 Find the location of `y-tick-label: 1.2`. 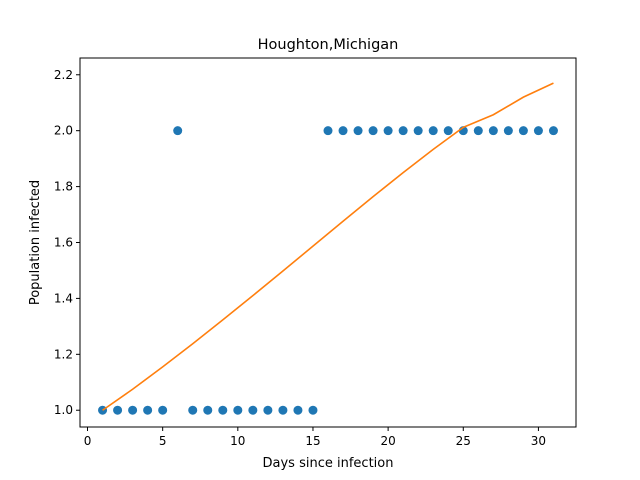

y-tick-label: 1.2 is located at coordinates (63, 354).